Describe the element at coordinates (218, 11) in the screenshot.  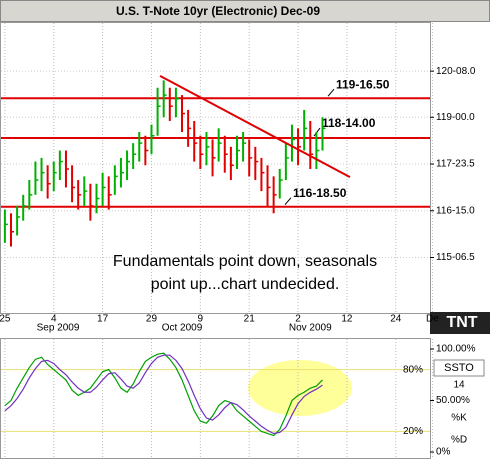
I see `chart-title: U.S. T-Note 10yr (Electronic) Dec-09` at that location.